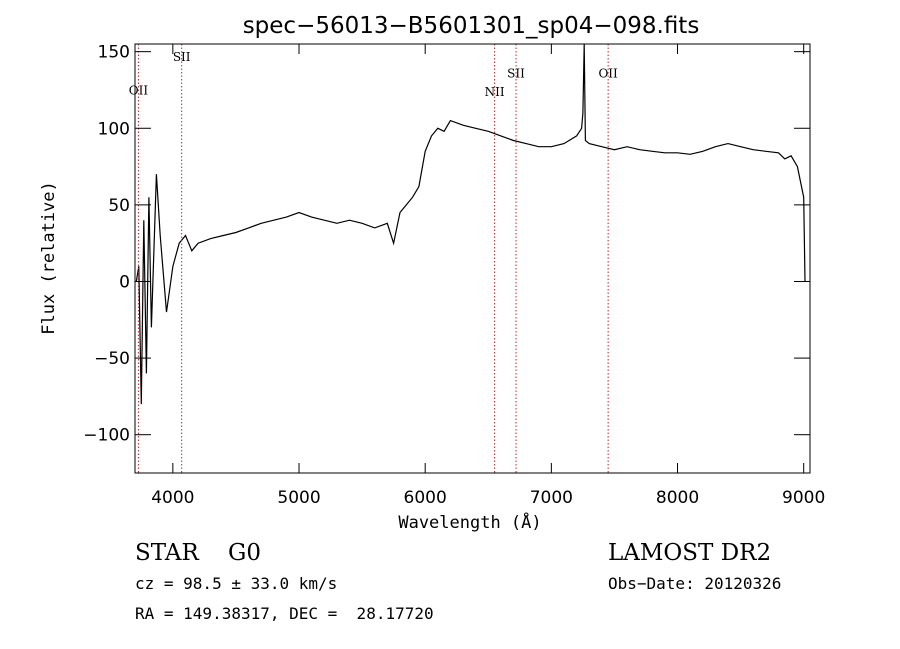 Image resolution: width=900 pixels, height=649 pixels. What do you see at coordinates (298, 498) in the screenshot?
I see `x-tick-label: 5000` at bounding box center [298, 498].